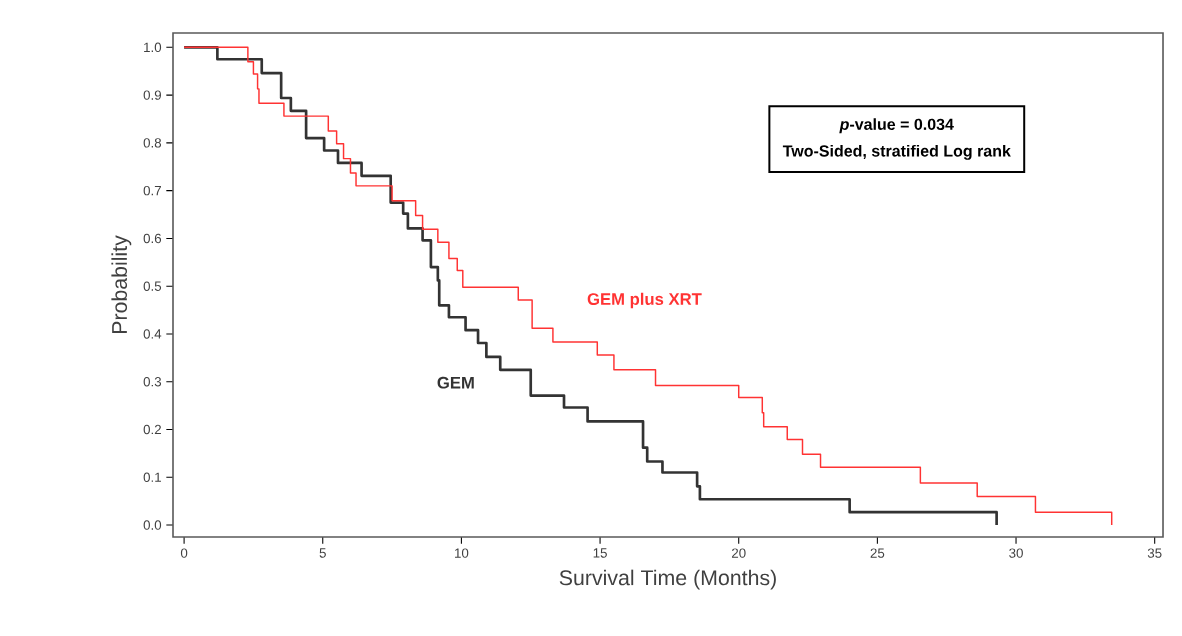 The image size is (1182, 636). What do you see at coordinates (152, 525) in the screenshot?
I see `y-tick-label: 0.0` at bounding box center [152, 525].